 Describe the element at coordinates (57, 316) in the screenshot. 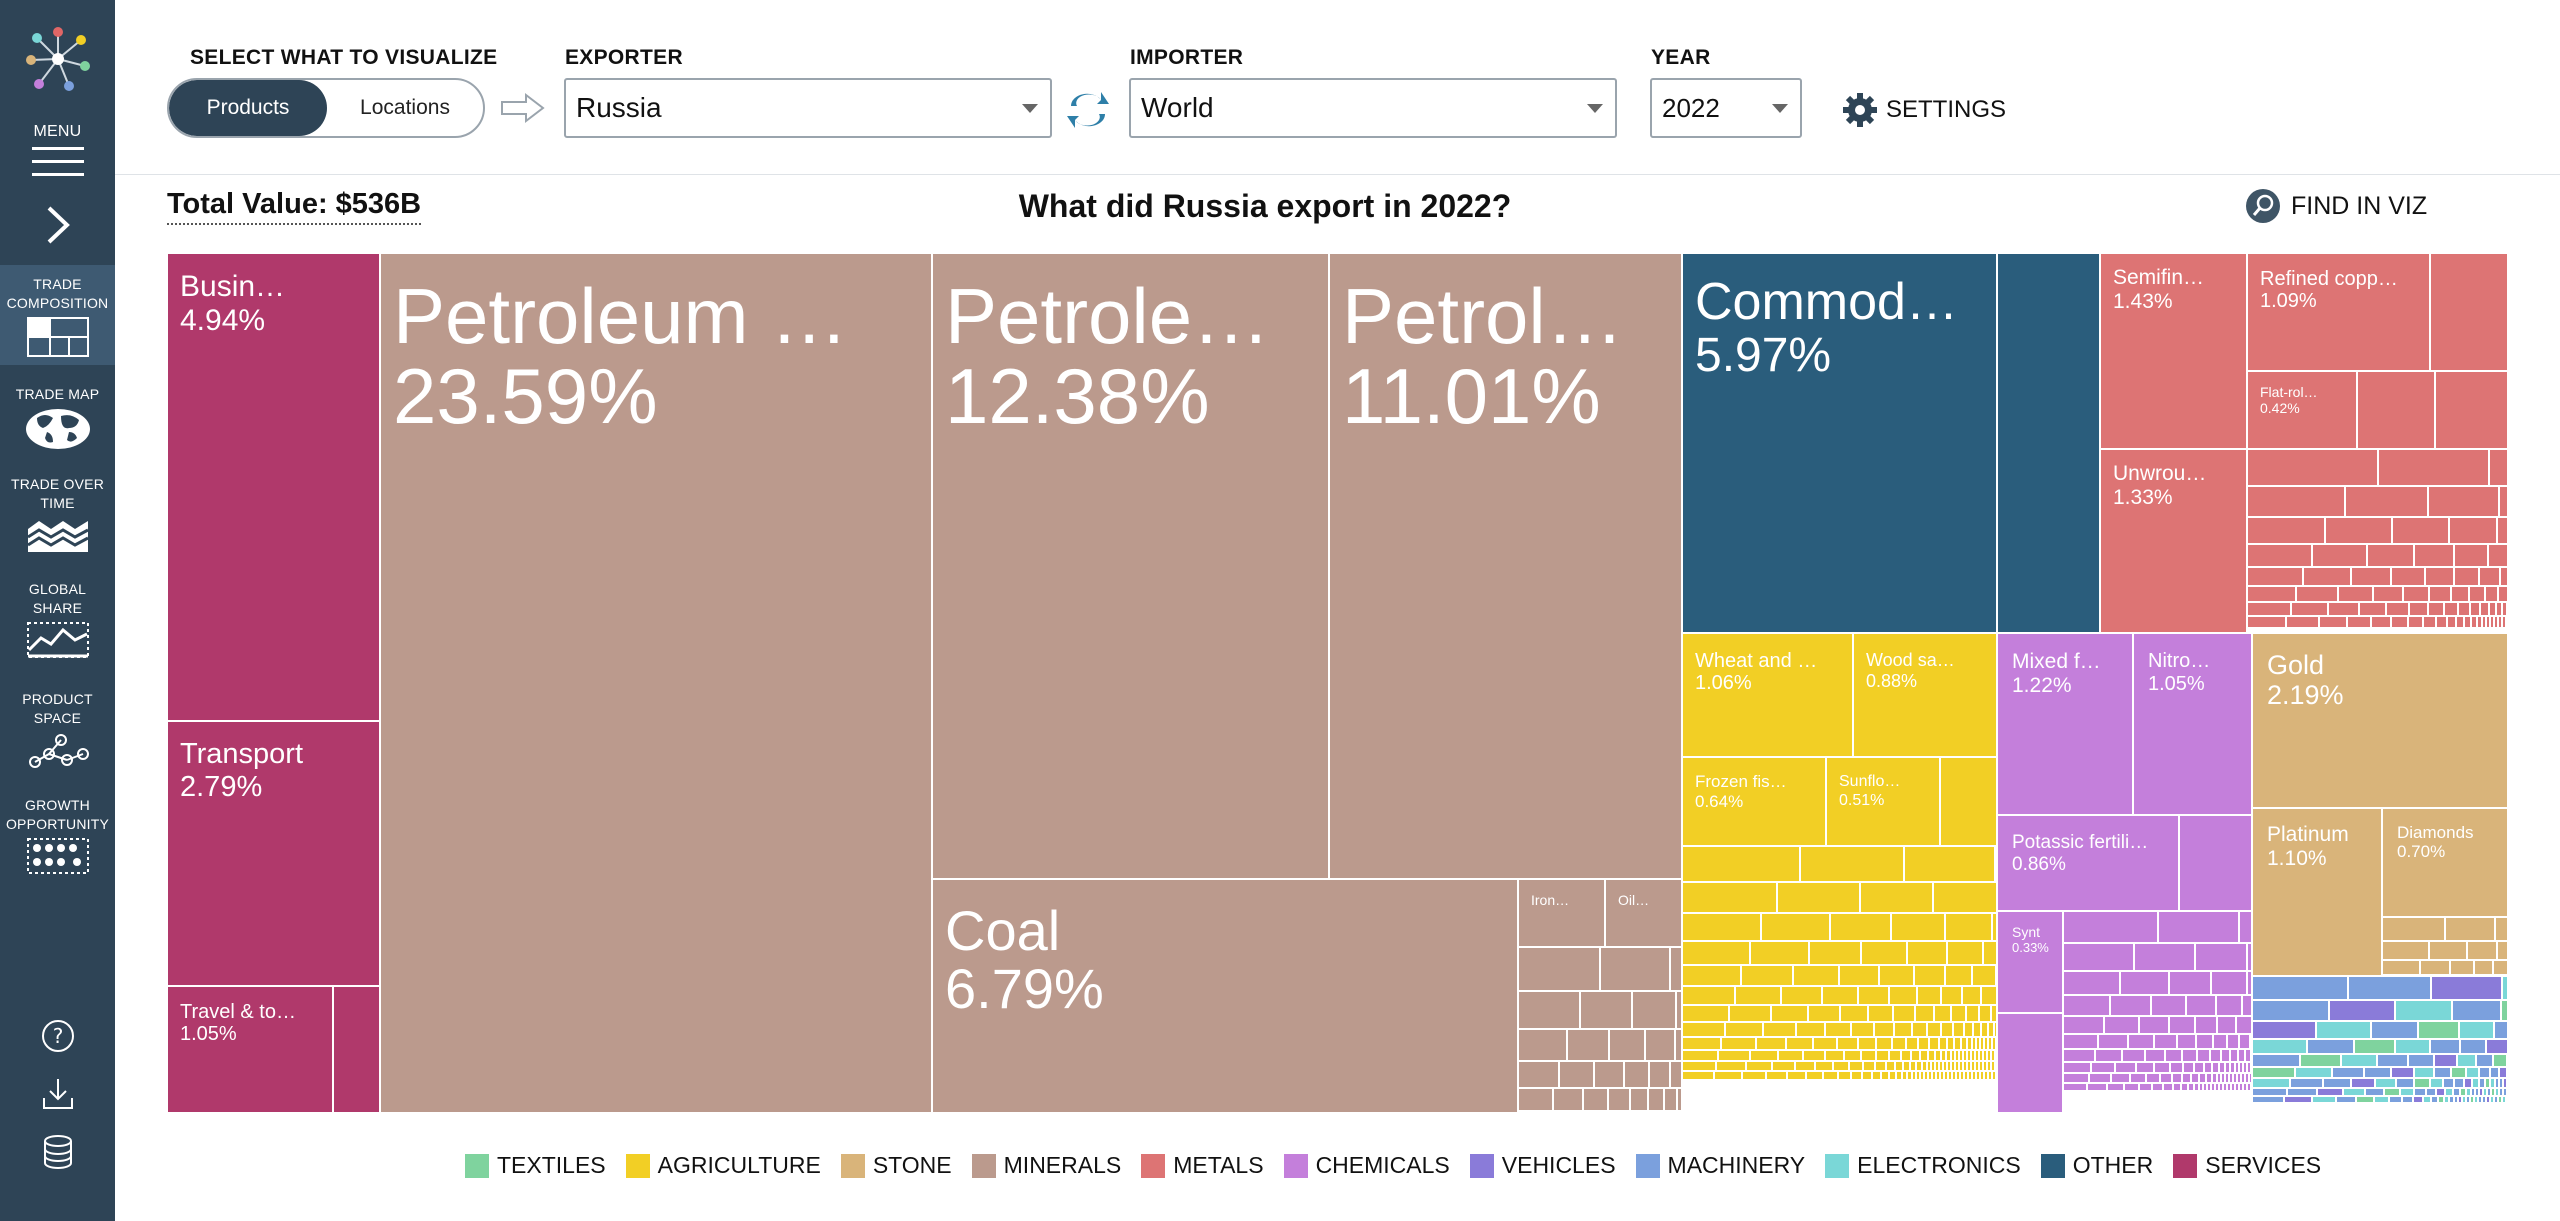

I see `sidebar-item-trade-composition: TRADE COMPOSITION` at that location.